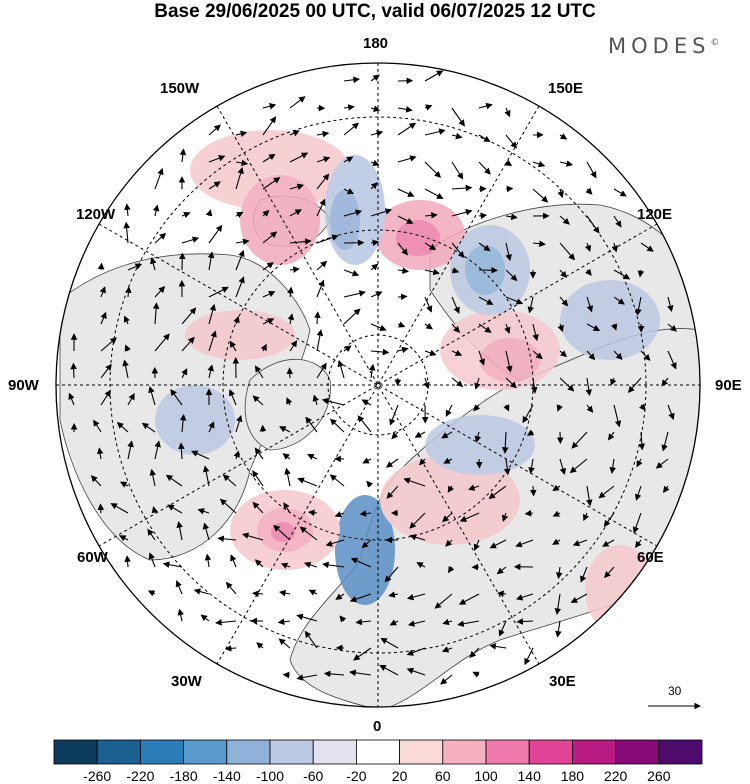 This screenshot has width=750, height=784. Describe the element at coordinates (615, 776) in the screenshot. I see `colorbar-tick-label: 220` at that location.